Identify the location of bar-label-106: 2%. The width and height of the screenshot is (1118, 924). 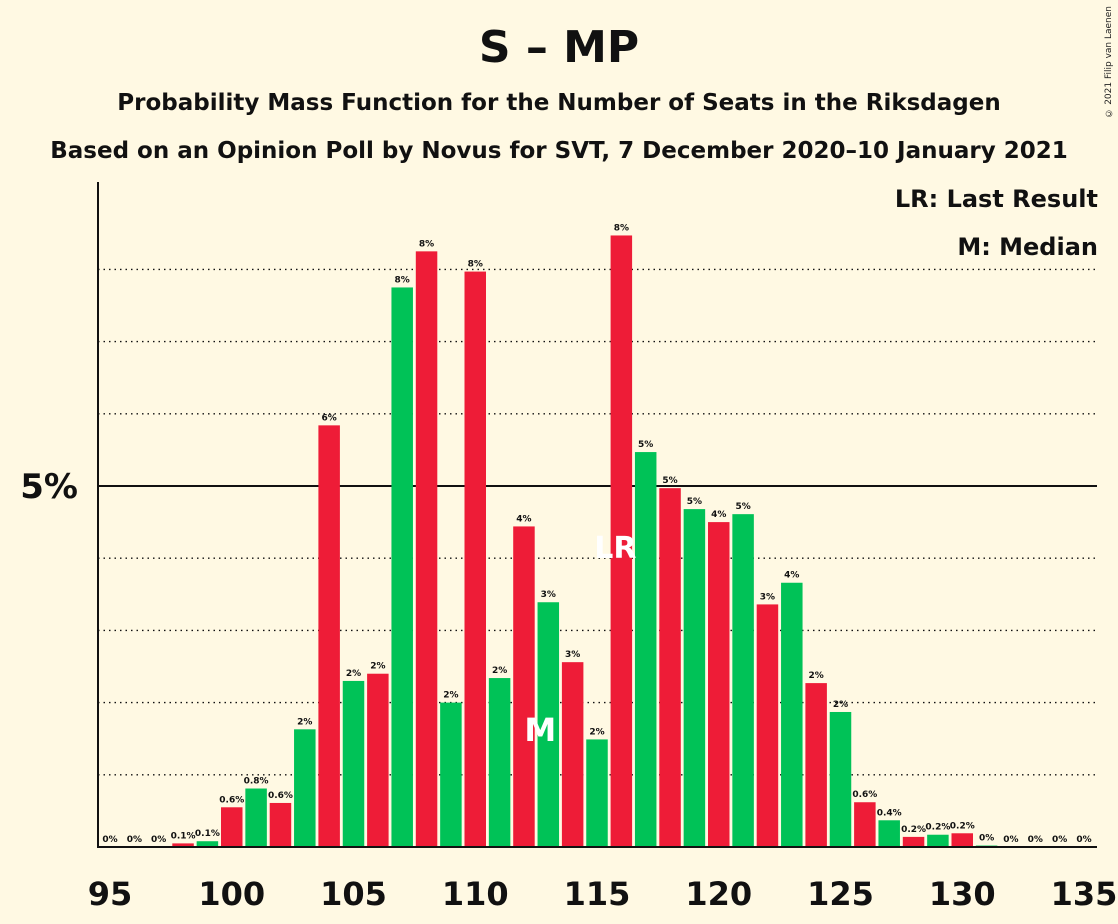
(377, 667).